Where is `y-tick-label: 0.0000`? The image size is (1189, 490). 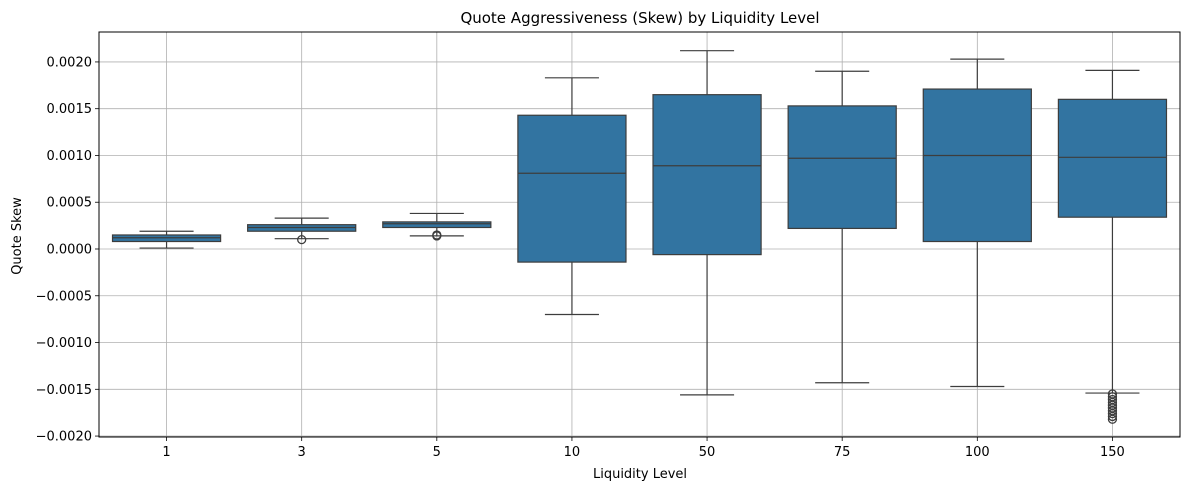
y-tick-label: 0.0000 is located at coordinates (70, 249).